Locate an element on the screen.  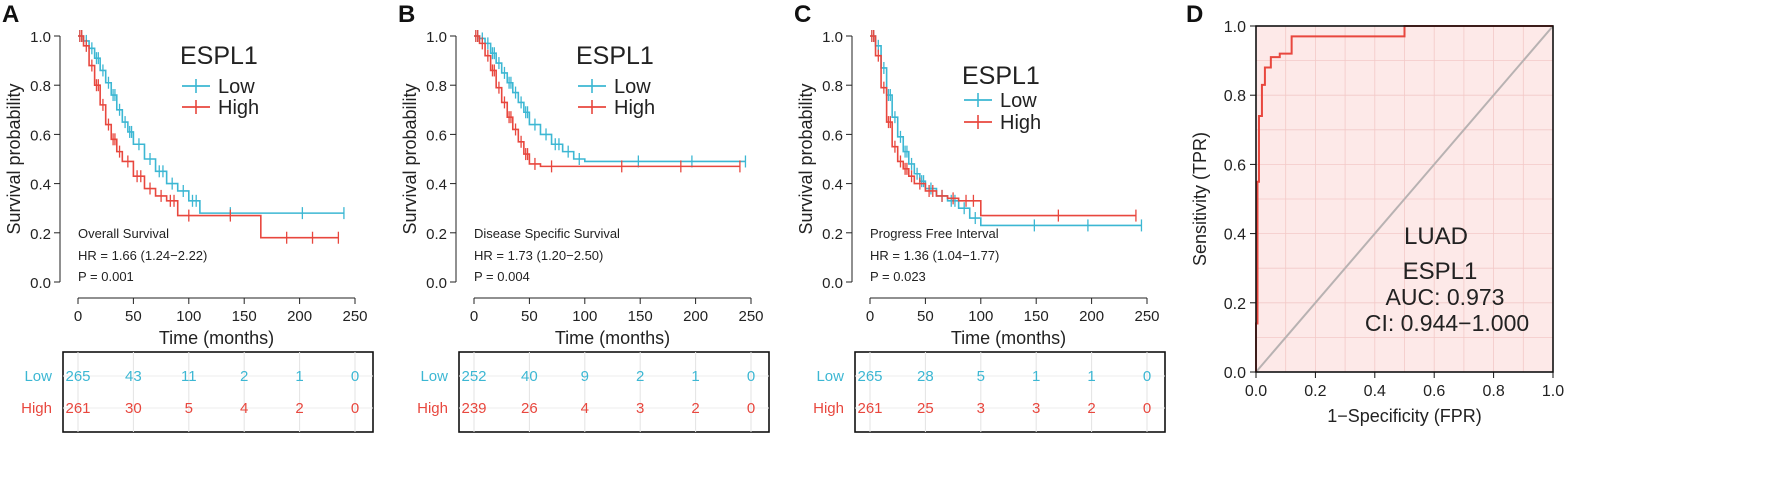
roc-x-tick-label: 1.0 is located at coordinates (1553, 391).